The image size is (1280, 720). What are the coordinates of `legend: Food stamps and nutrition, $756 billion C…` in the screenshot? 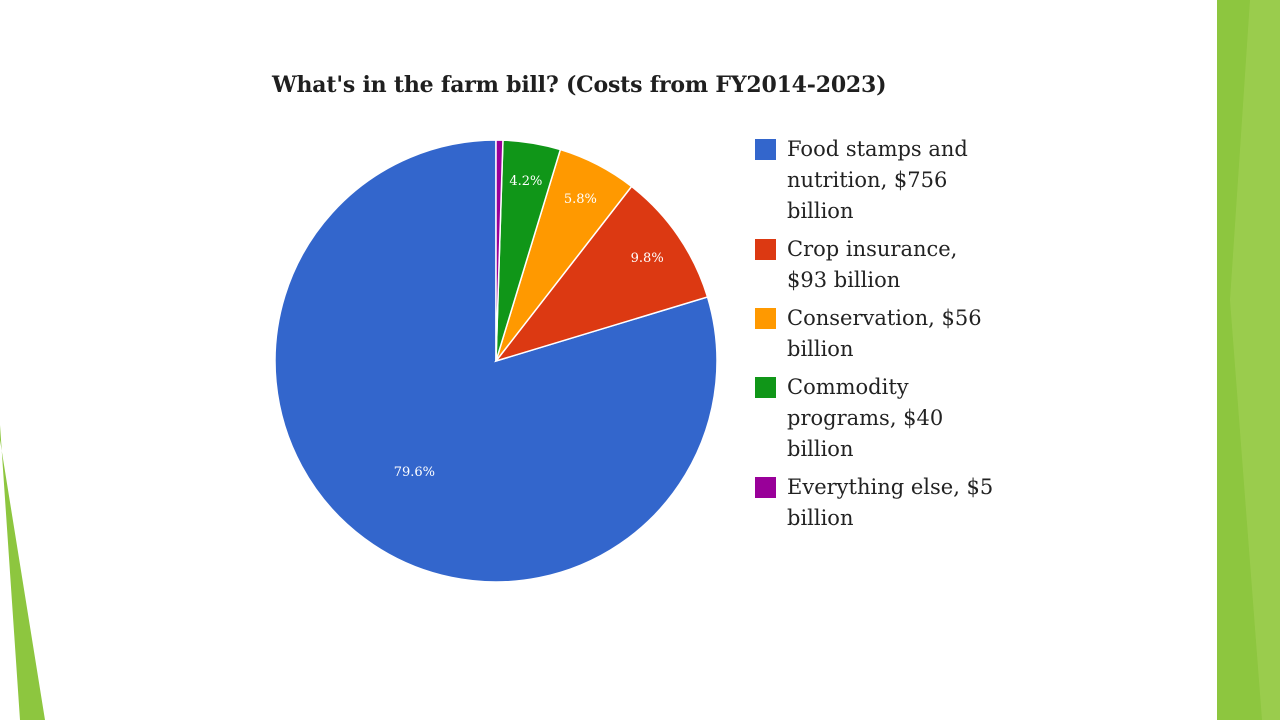 It's located at (885, 337).